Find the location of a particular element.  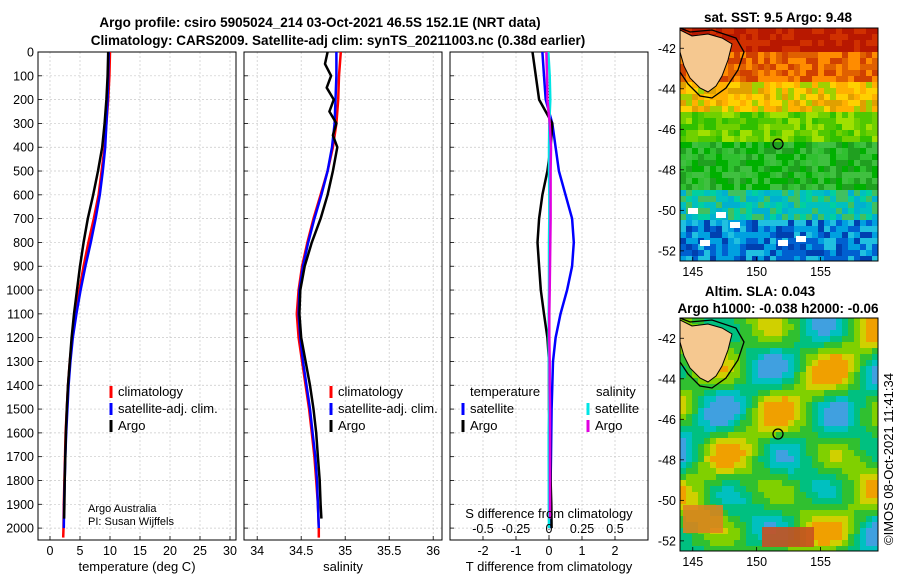

legend-t-satellite: satellite is located at coordinates (492, 408).